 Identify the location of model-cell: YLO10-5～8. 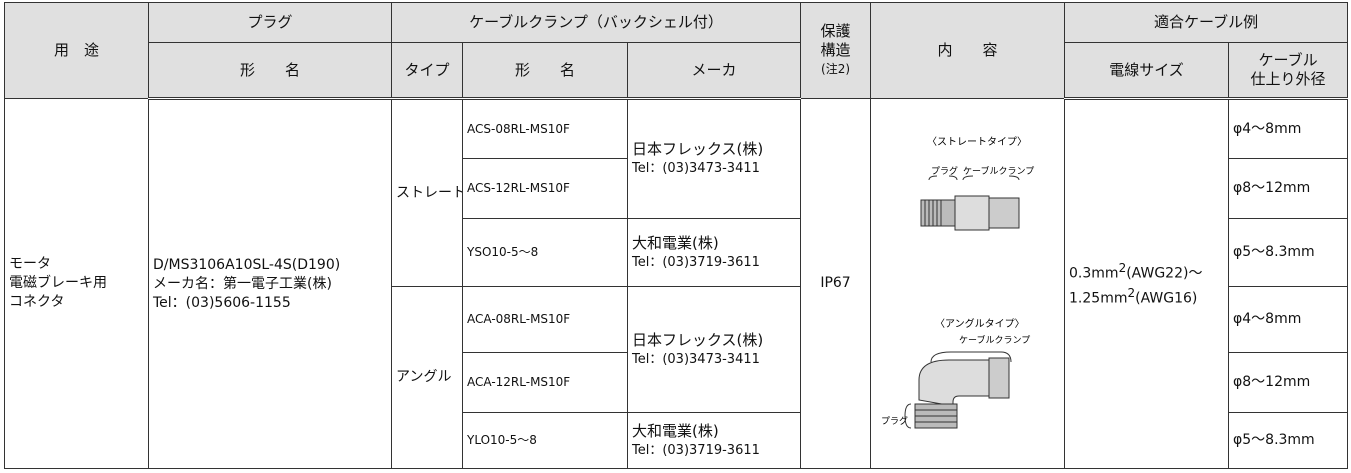
(545, 440).